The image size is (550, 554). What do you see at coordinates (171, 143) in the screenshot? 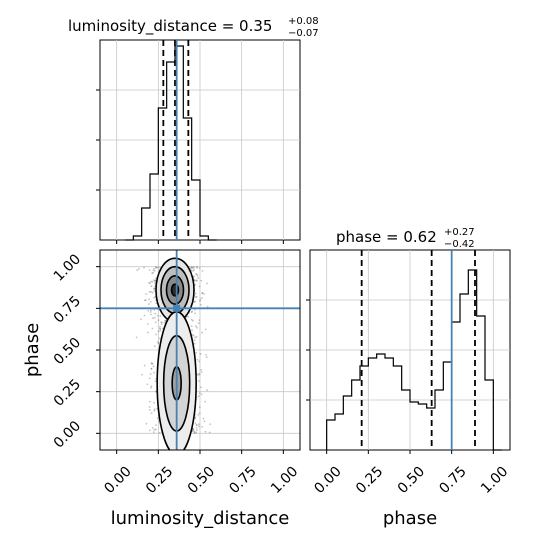
I see `histogram-luminosity-distance` at bounding box center [171, 143].